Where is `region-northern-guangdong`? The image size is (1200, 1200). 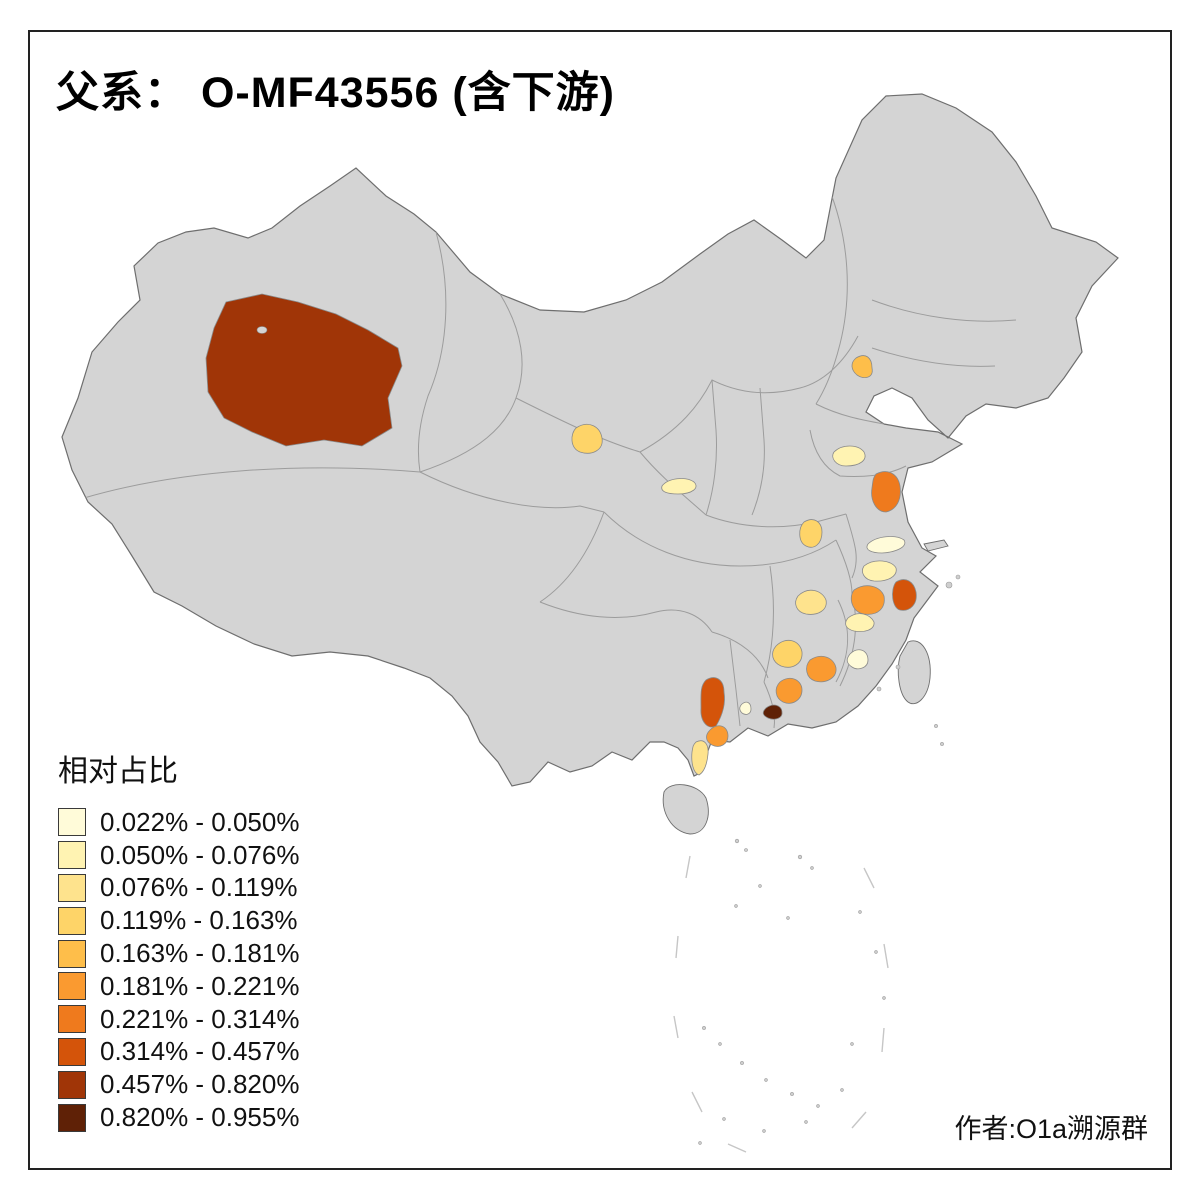
region-northern-guangdong is located at coordinates (789, 690).